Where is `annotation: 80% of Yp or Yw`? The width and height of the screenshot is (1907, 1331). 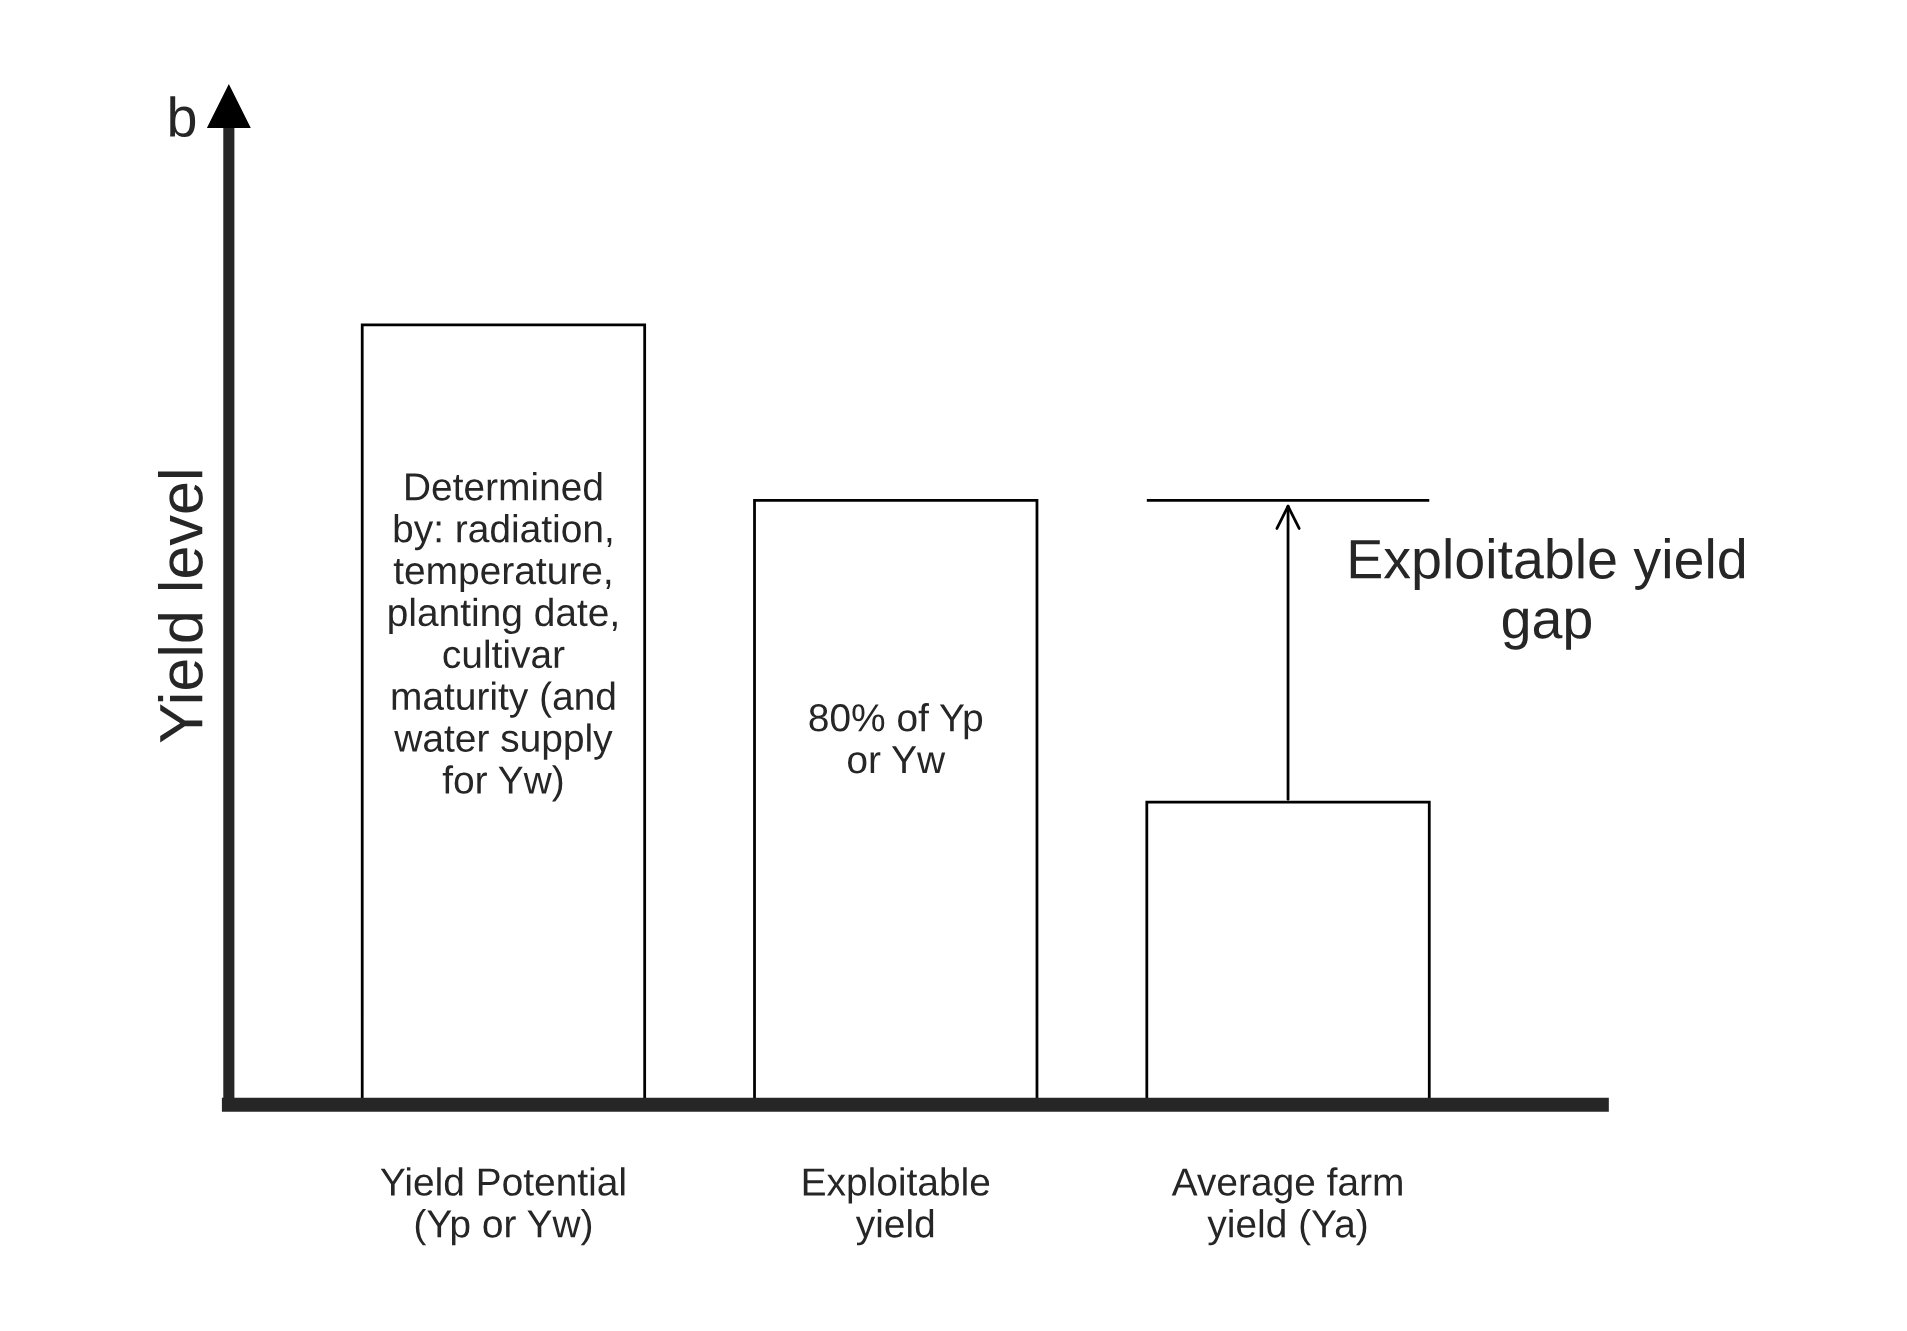 annotation: 80% of Yp or Yw is located at coordinates (896, 738).